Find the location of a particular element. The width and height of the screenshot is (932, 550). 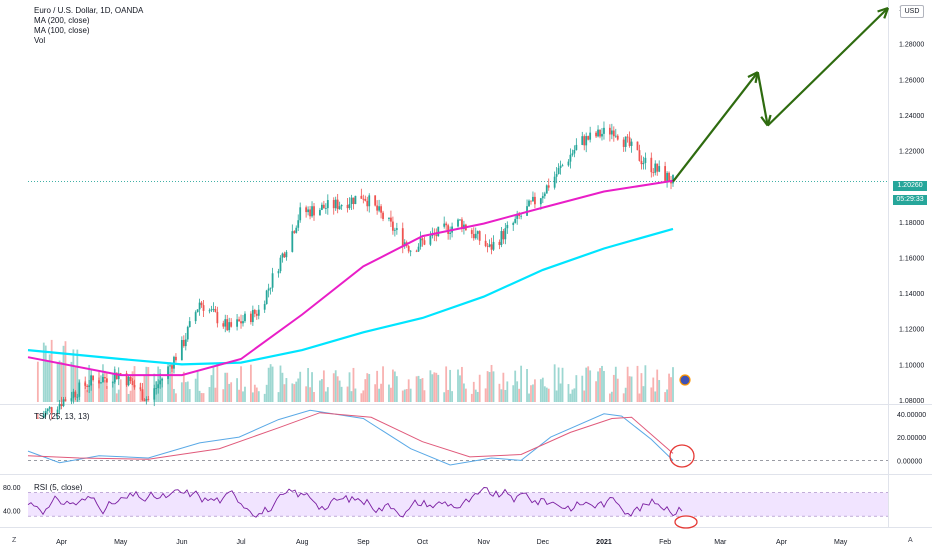

time-axis-label: Feb is located at coordinates (665, 542).